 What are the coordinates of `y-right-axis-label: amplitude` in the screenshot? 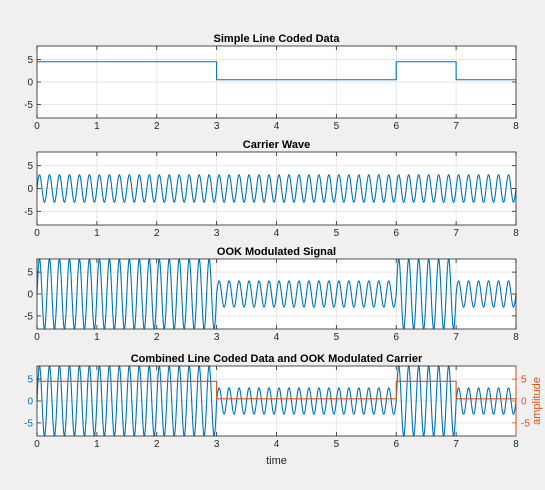 It's located at (537, 401).